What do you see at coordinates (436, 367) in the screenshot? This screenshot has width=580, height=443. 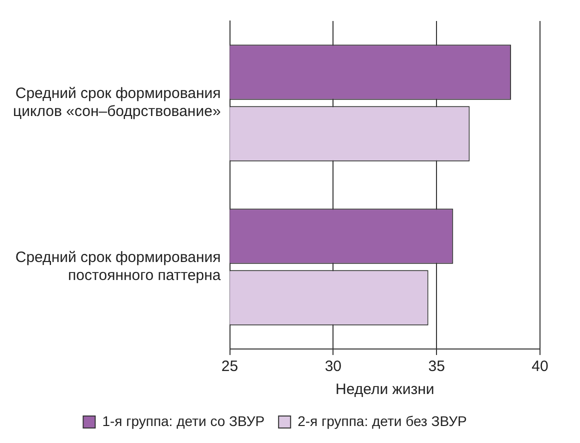 I see `x-tick-label: 35` at bounding box center [436, 367].